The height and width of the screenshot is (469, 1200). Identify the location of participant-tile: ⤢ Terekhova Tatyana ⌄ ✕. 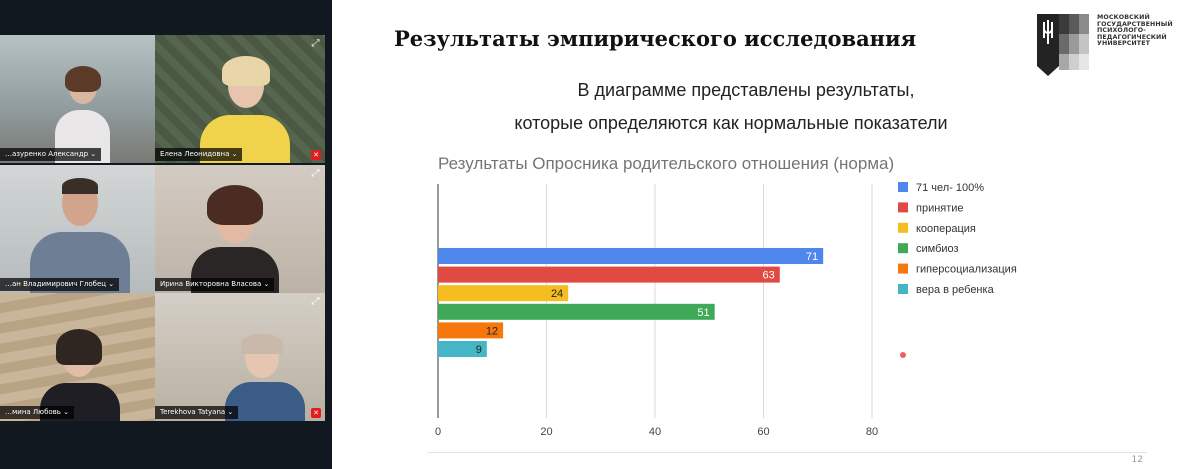
(240, 357).